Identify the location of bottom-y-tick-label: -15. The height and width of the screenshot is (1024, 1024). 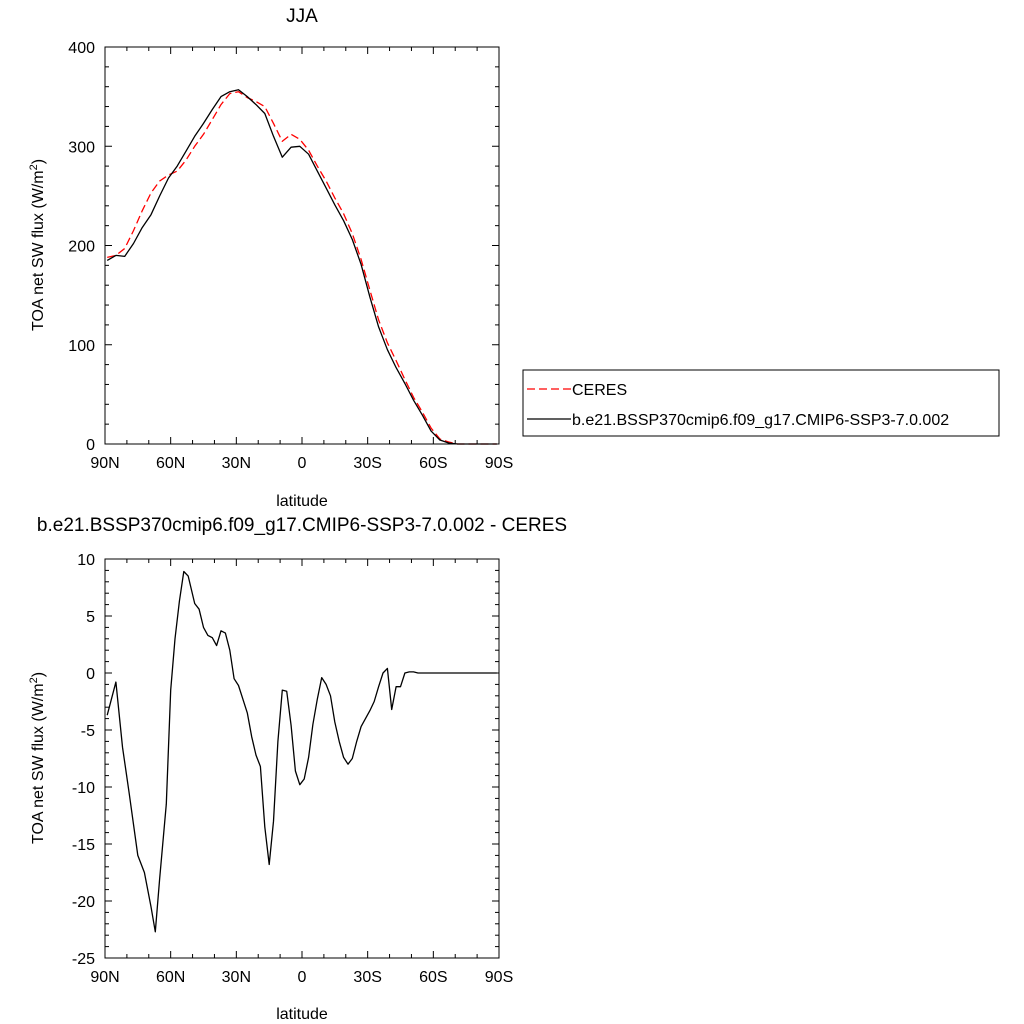
(83, 845).